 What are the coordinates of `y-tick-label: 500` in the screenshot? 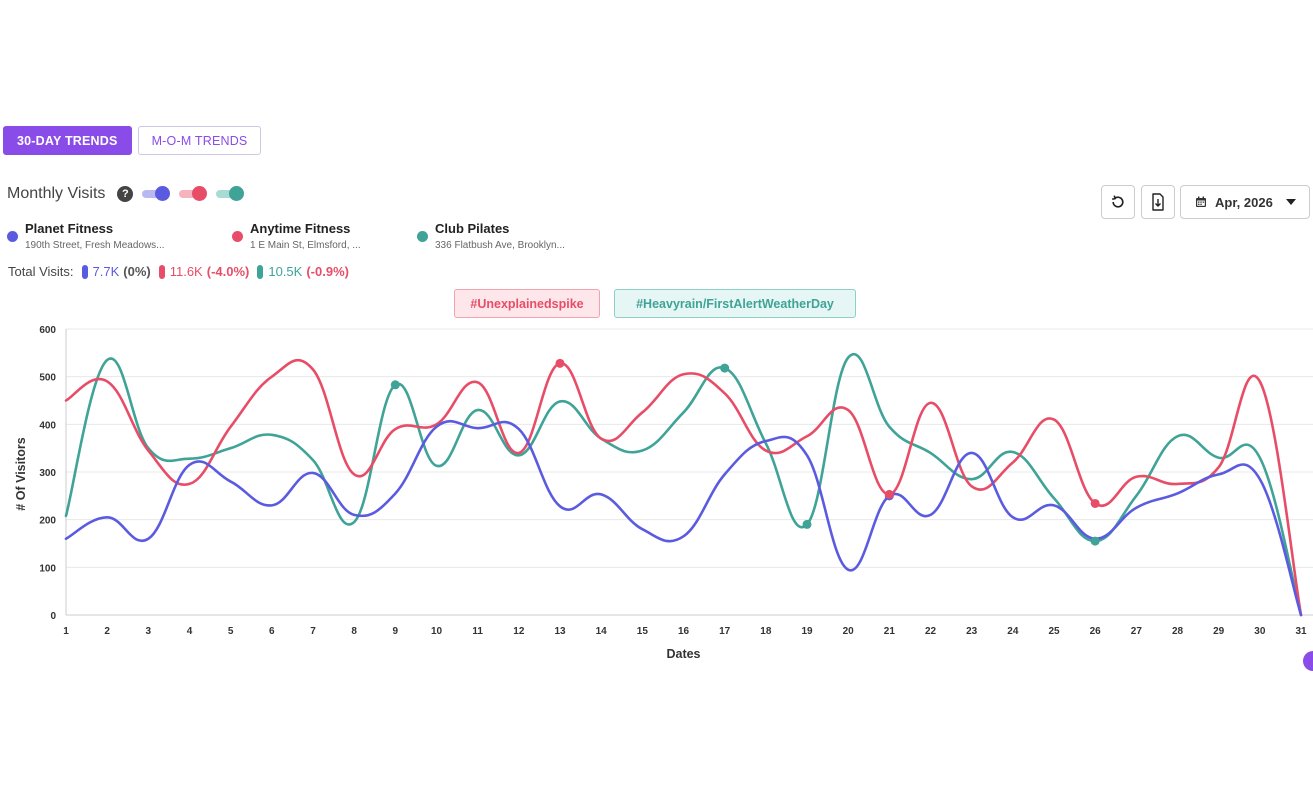 It's located at (47, 378).